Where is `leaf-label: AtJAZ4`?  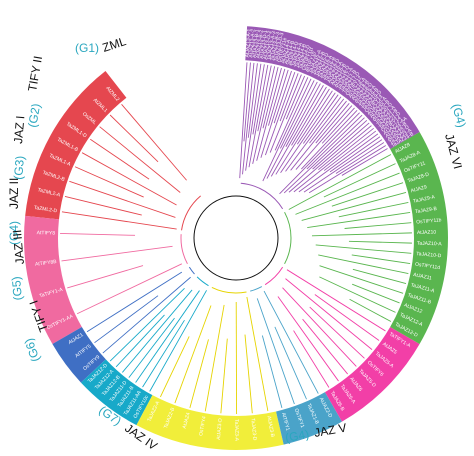
leaf-label: AtJAZ4 is located at coordinates (187, 421).